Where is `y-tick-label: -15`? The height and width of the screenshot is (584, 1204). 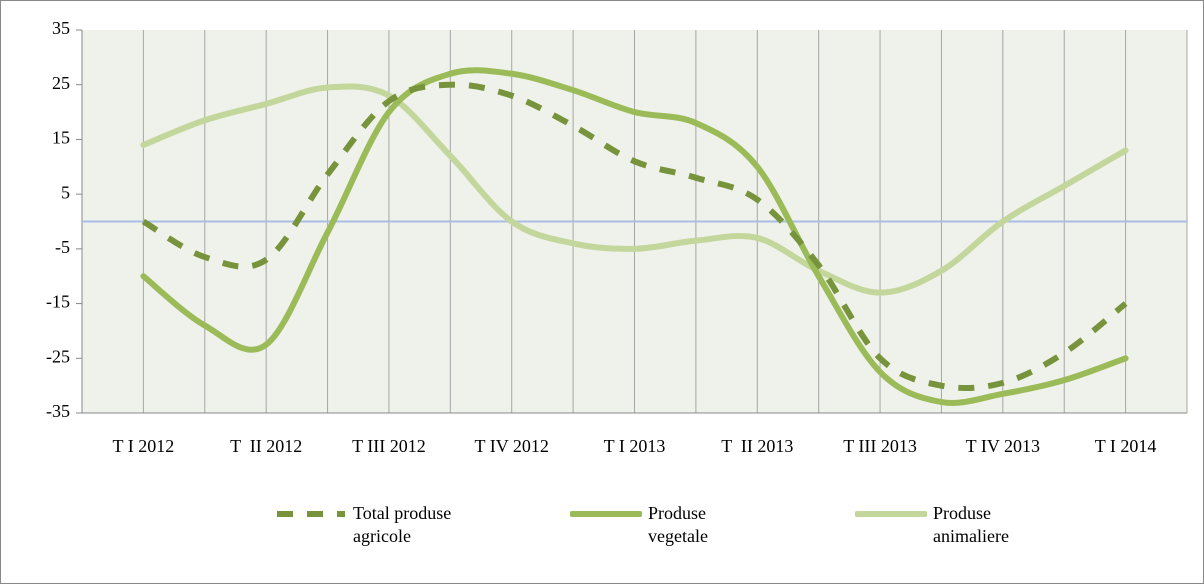 y-tick-label: -15 is located at coordinates (58, 302).